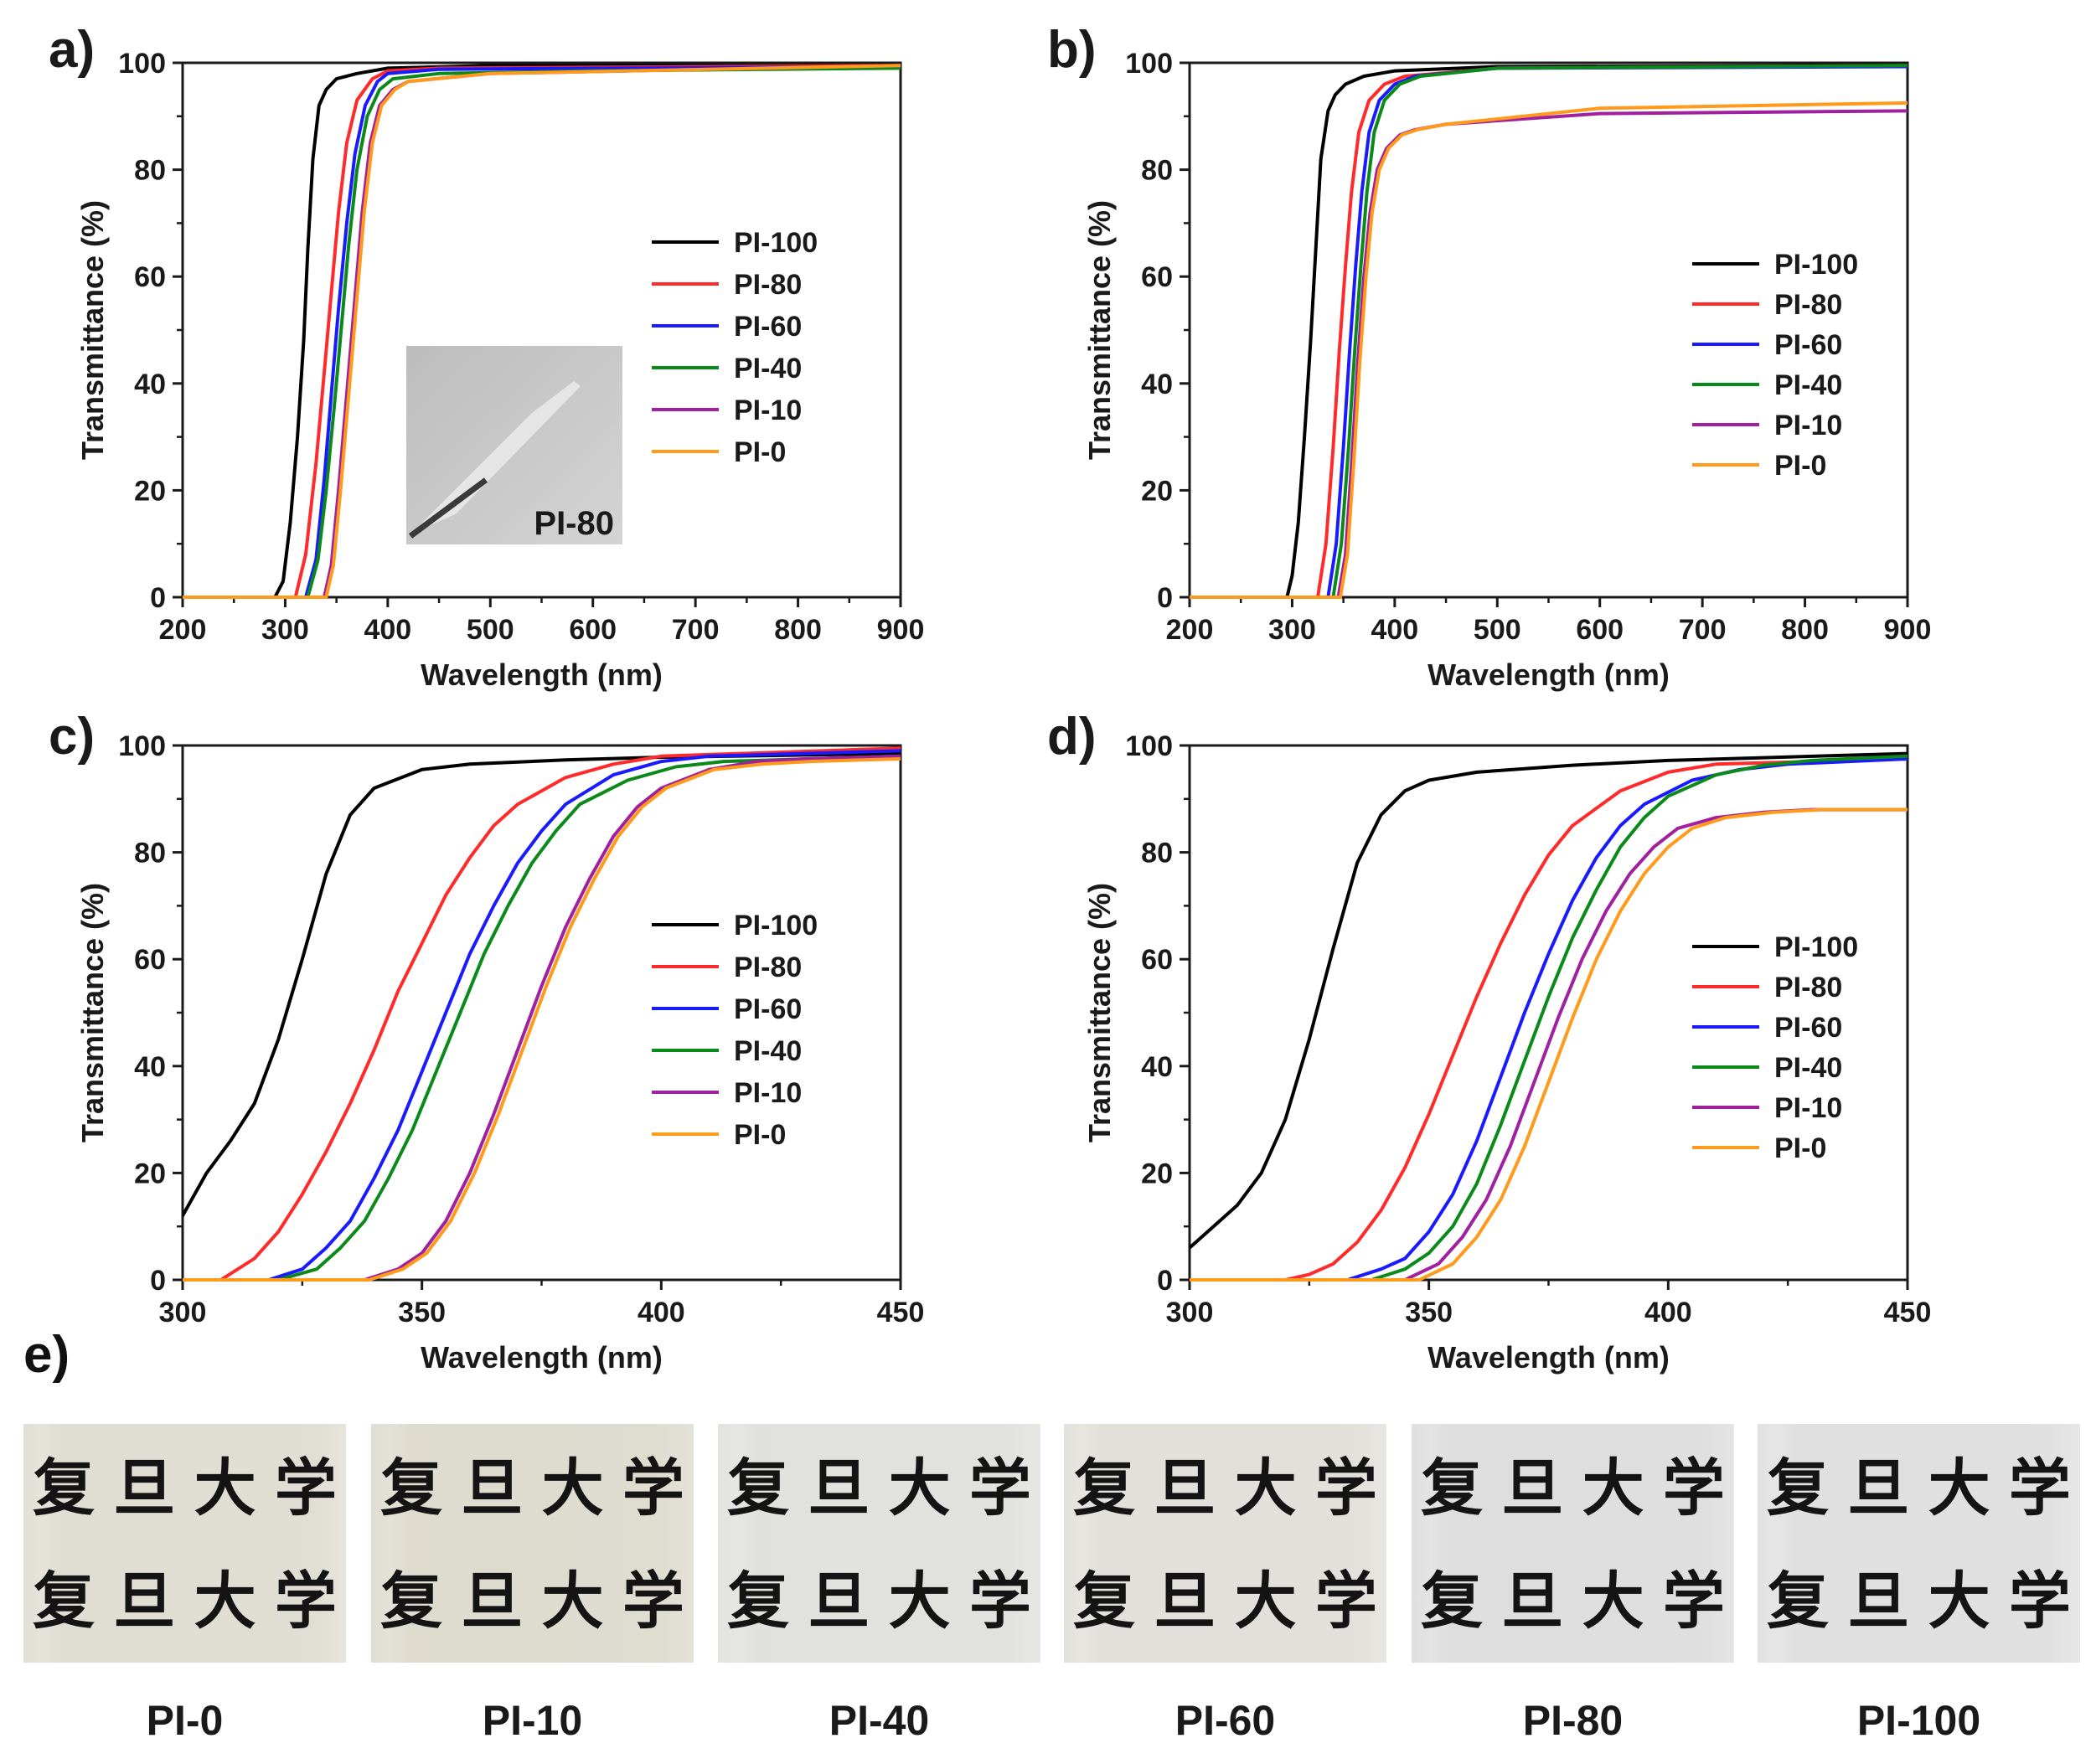 Image resolution: width=2096 pixels, height=1764 pixels. I want to click on x-tick-label: 300, so click(285, 630).